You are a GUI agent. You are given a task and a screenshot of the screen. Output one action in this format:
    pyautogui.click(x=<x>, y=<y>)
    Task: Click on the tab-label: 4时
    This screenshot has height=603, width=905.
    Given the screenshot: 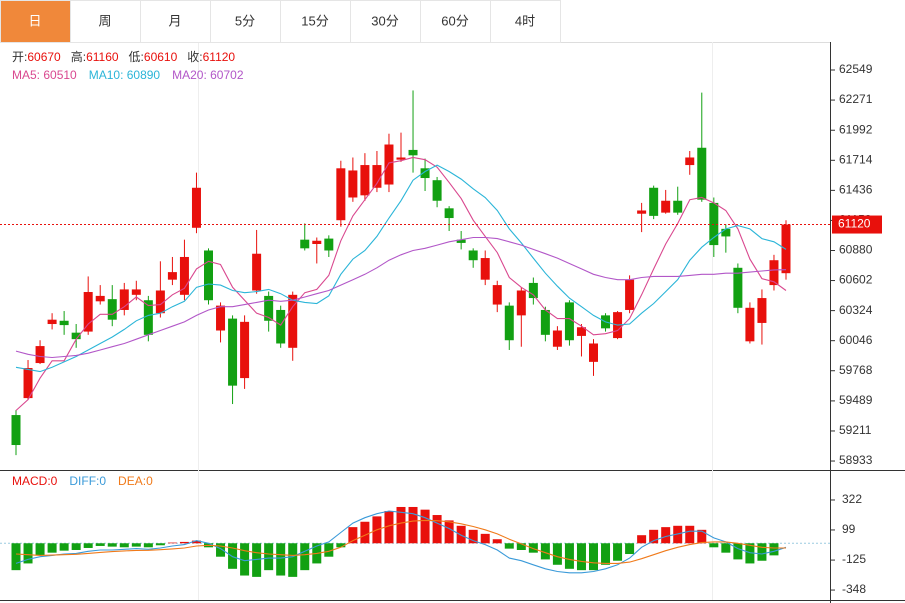 What is the action you would take?
    pyautogui.click(x=525, y=20)
    